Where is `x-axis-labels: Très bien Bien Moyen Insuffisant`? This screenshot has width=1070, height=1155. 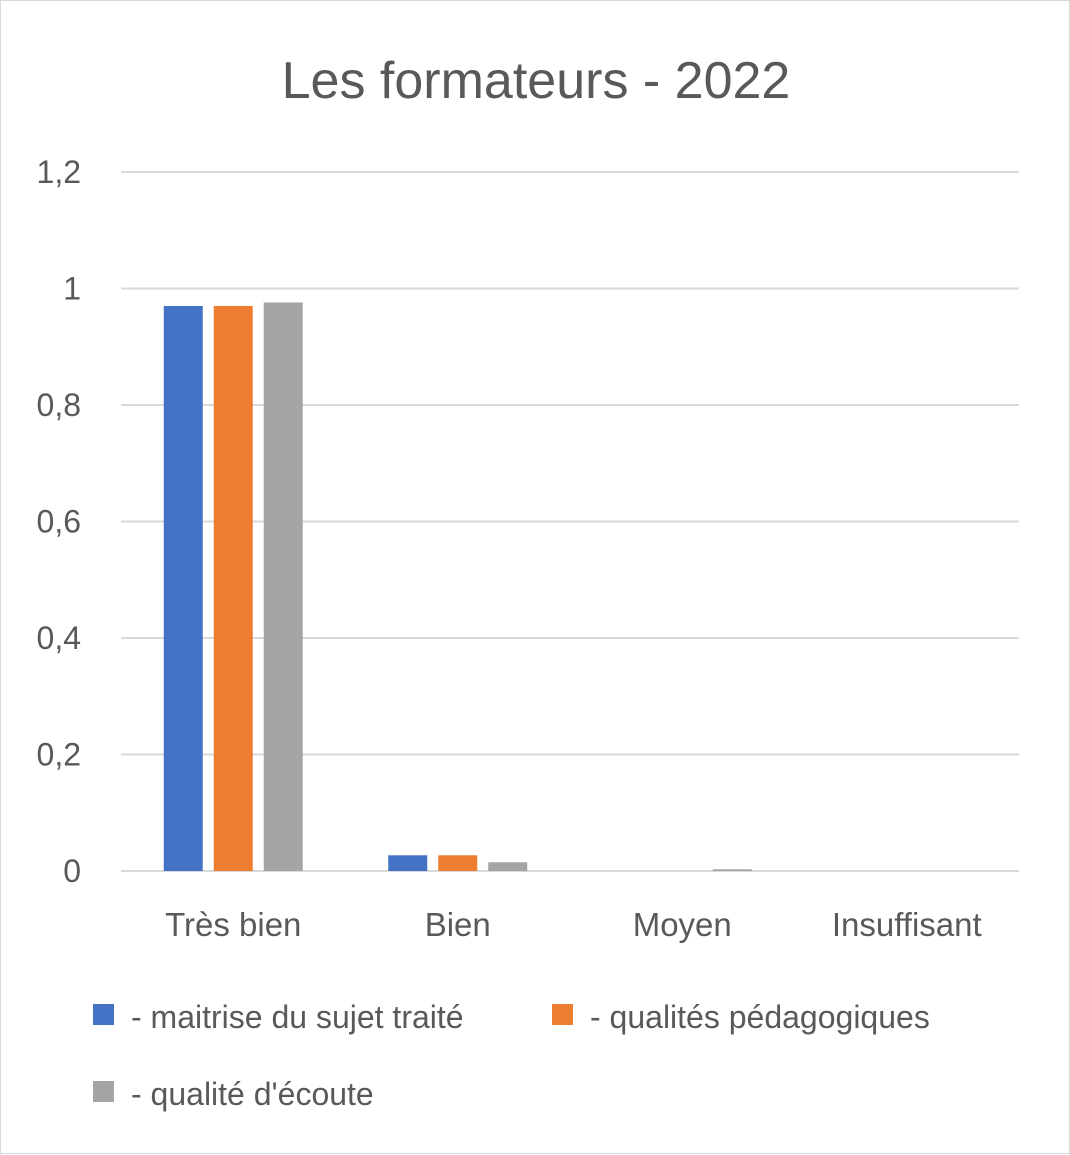
x-axis-labels: Très bien Bien Moyen Insuffisant is located at coordinates (573, 924).